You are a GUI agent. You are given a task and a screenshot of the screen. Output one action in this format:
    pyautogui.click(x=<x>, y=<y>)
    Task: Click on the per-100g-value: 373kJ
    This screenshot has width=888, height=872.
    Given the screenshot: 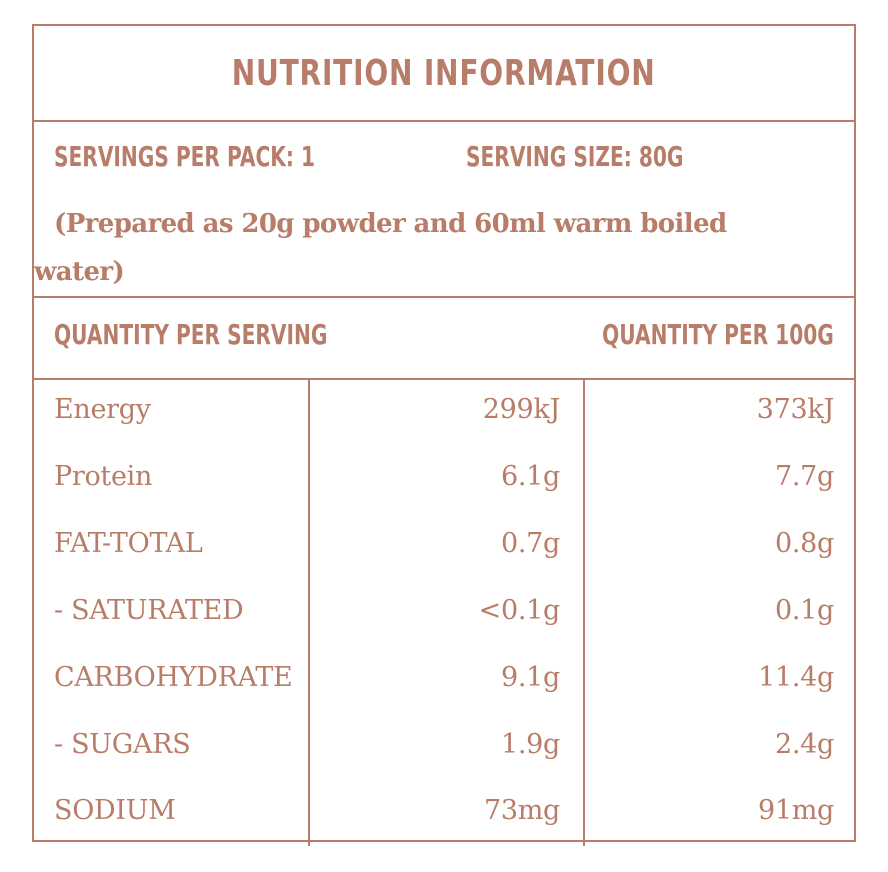 What is the action you would take?
    pyautogui.click(x=795, y=409)
    